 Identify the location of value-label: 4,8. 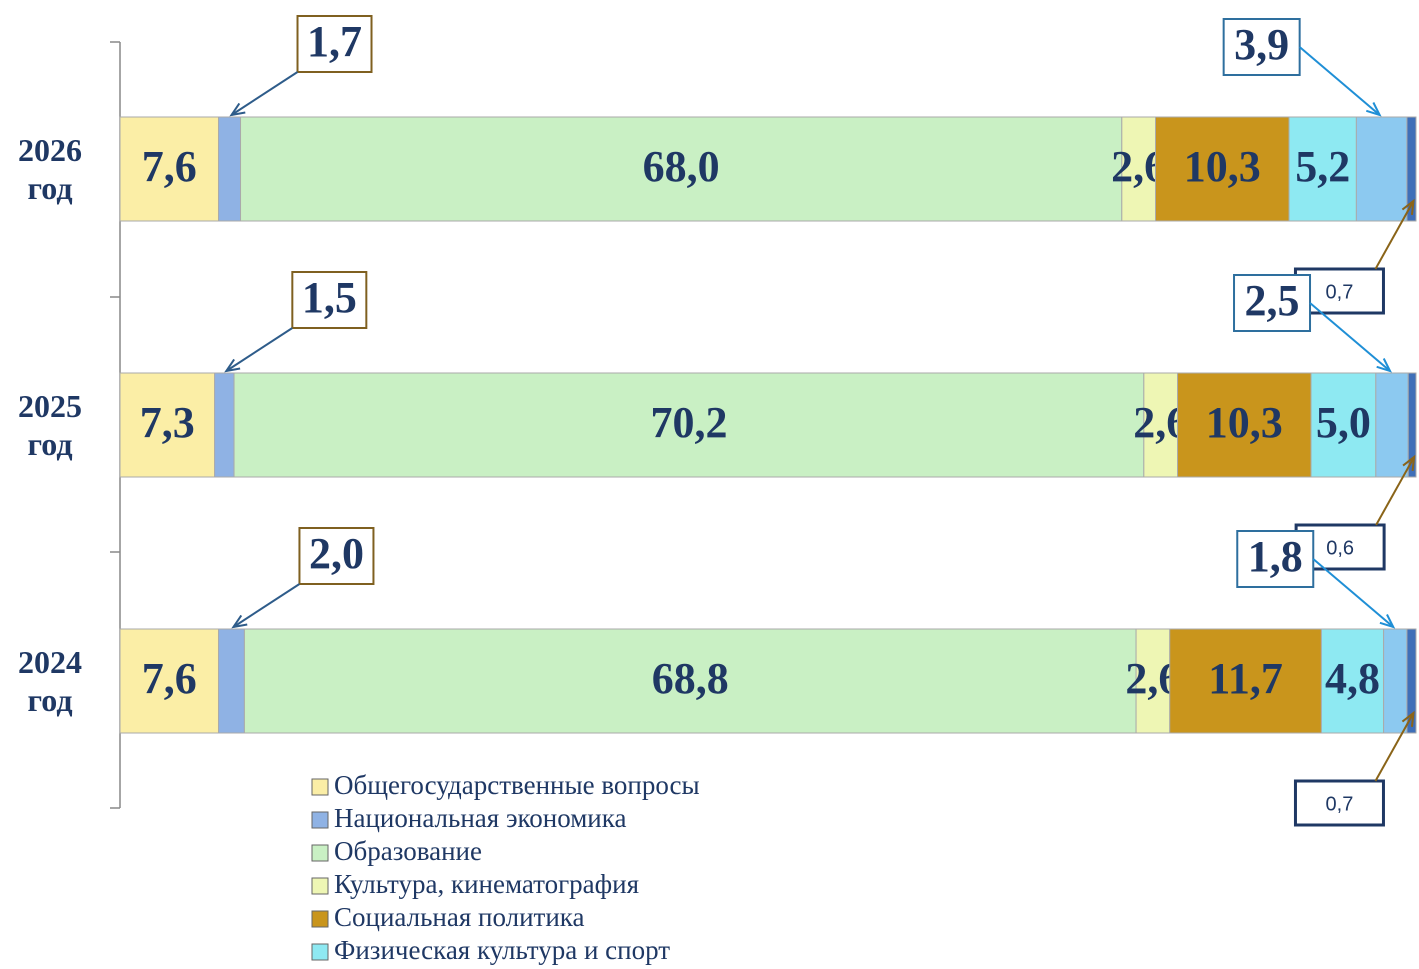
(1352, 678).